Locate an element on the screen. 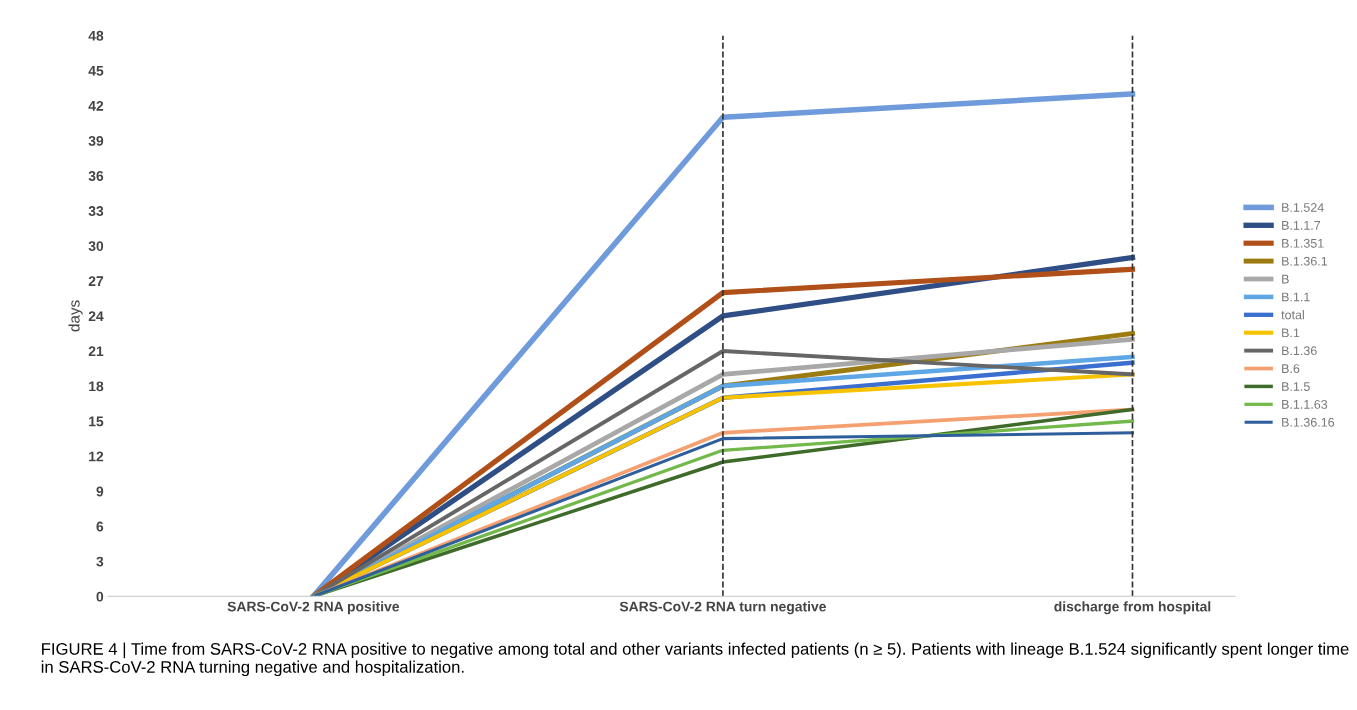  y-tick-label: 6 is located at coordinates (100, 526).